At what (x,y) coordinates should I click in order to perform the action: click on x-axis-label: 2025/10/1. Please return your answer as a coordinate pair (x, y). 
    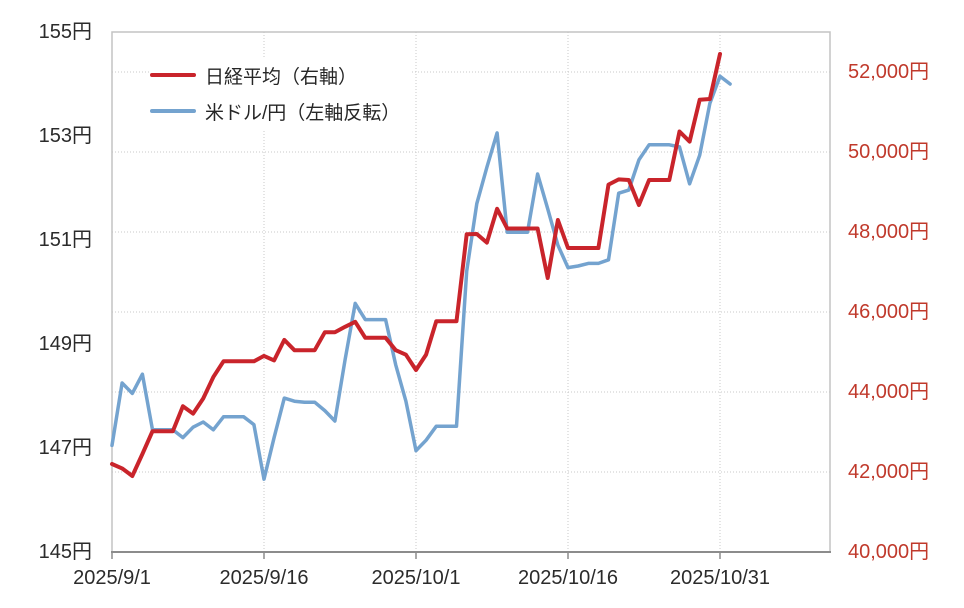
    Looking at the image, I should click on (416, 578).